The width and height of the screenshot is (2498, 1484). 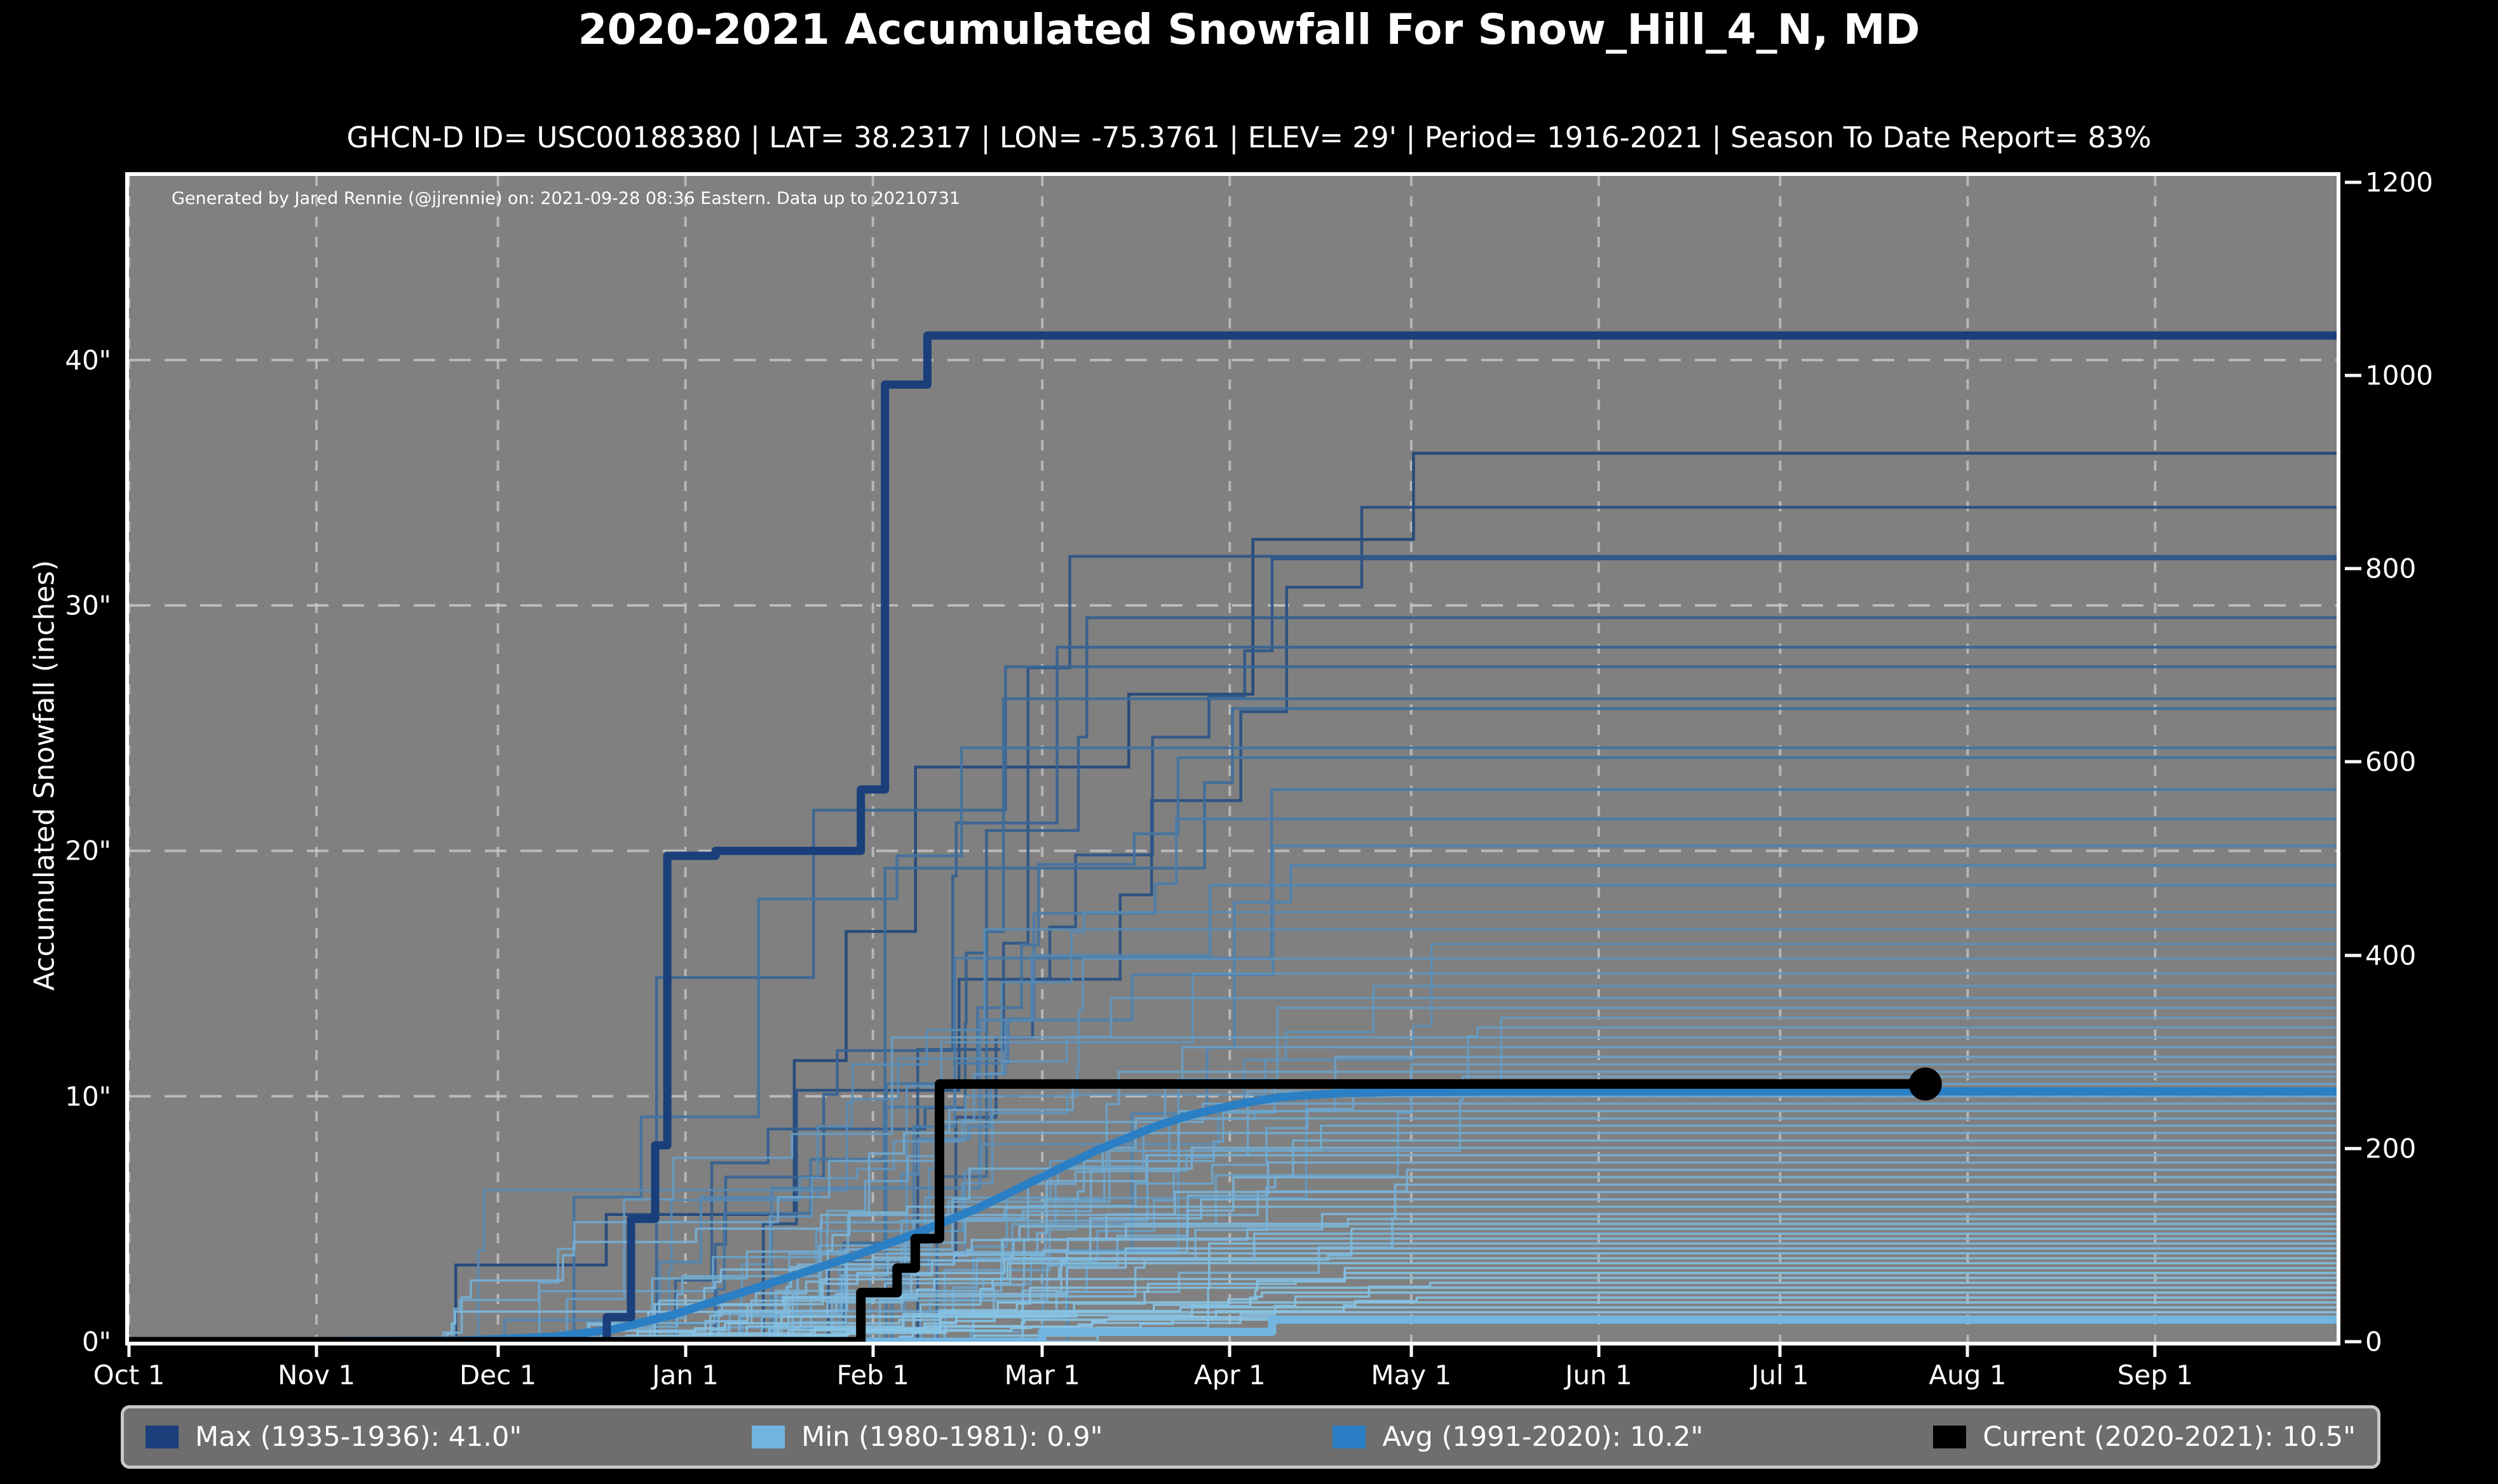 What do you see at coordinates (88, 605) in the screenshot?
I see `y-tick-left: 30"` at bounding box center [88, 605].